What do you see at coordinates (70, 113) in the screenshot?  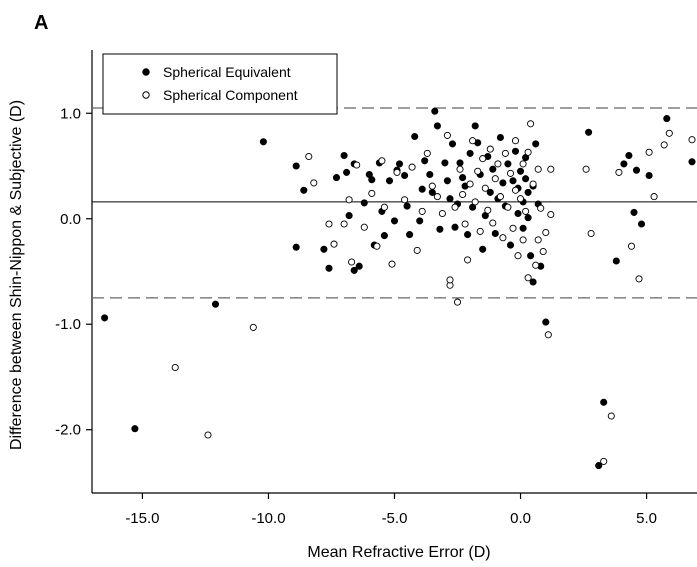 I see `y-tick-label: 1.0` at bounding box center [70, 113].